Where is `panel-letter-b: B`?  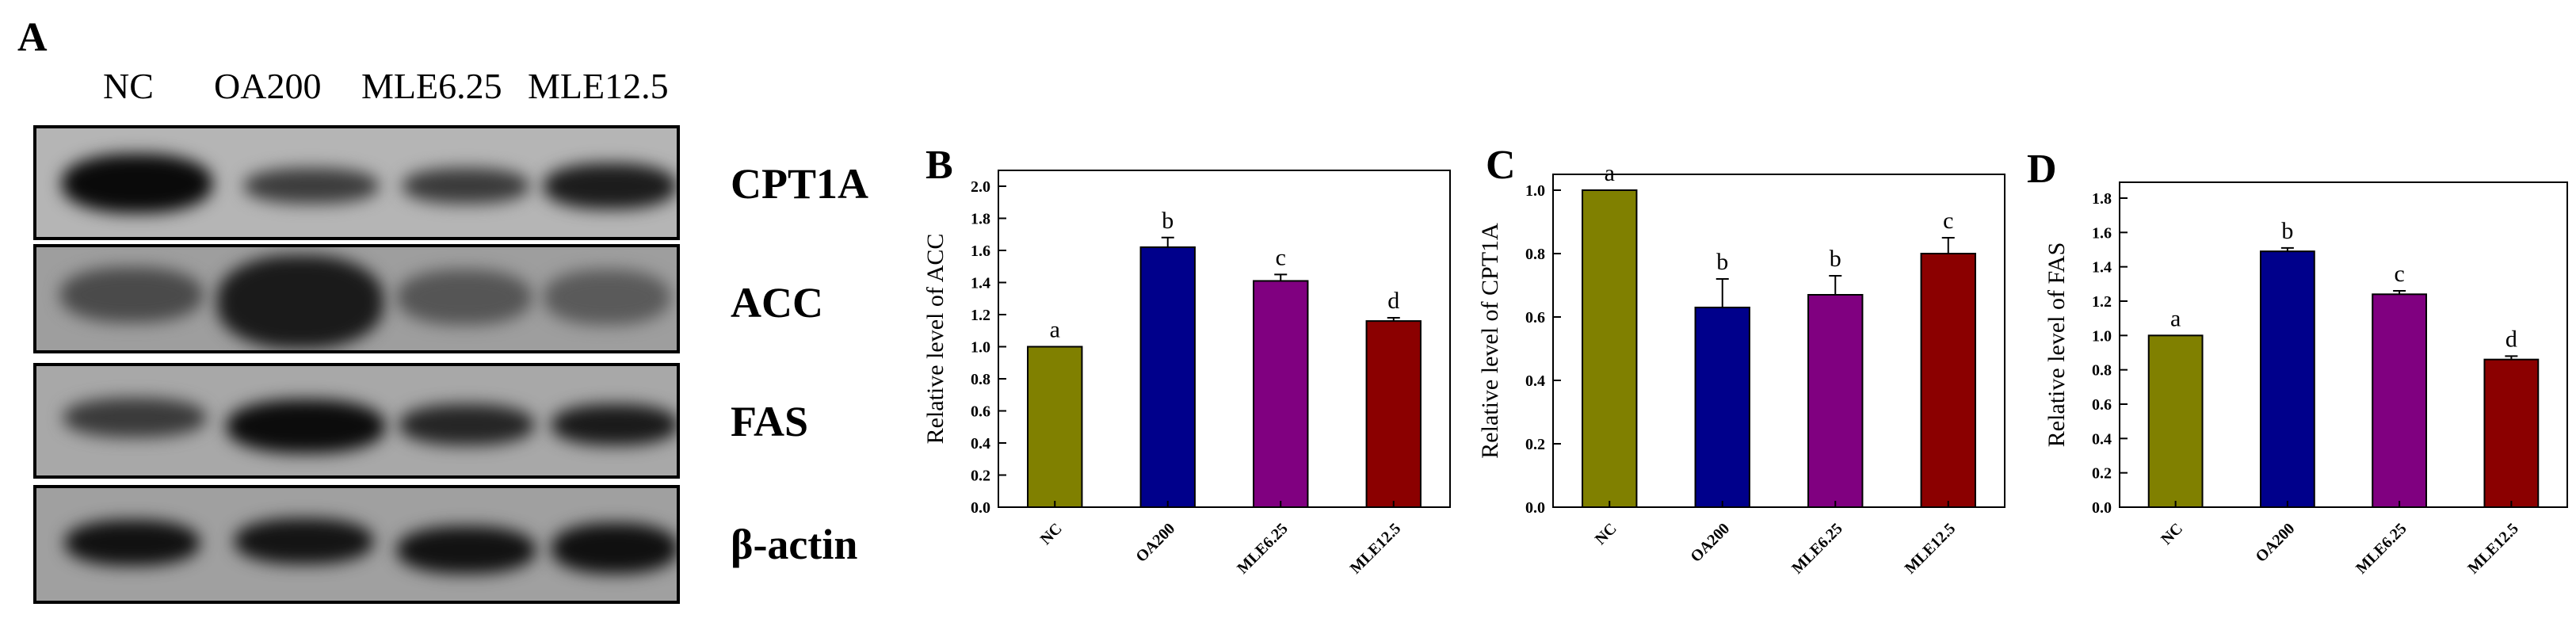
panel-letter-b: B is located at coordinates (939, 166).